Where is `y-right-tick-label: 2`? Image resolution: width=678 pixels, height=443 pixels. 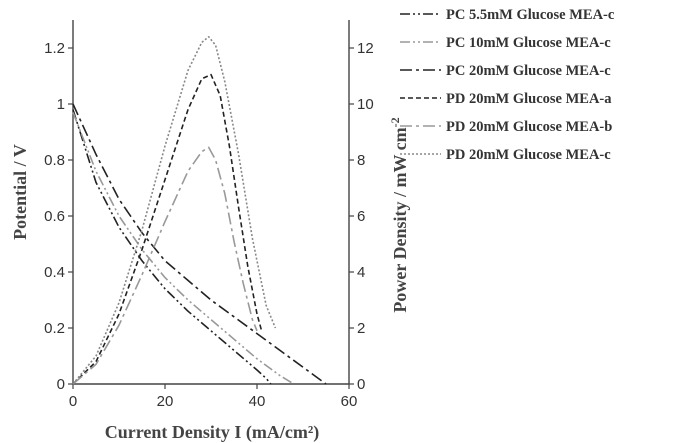 y-right-tick-label: 2 is located at coordinates (361, 328).